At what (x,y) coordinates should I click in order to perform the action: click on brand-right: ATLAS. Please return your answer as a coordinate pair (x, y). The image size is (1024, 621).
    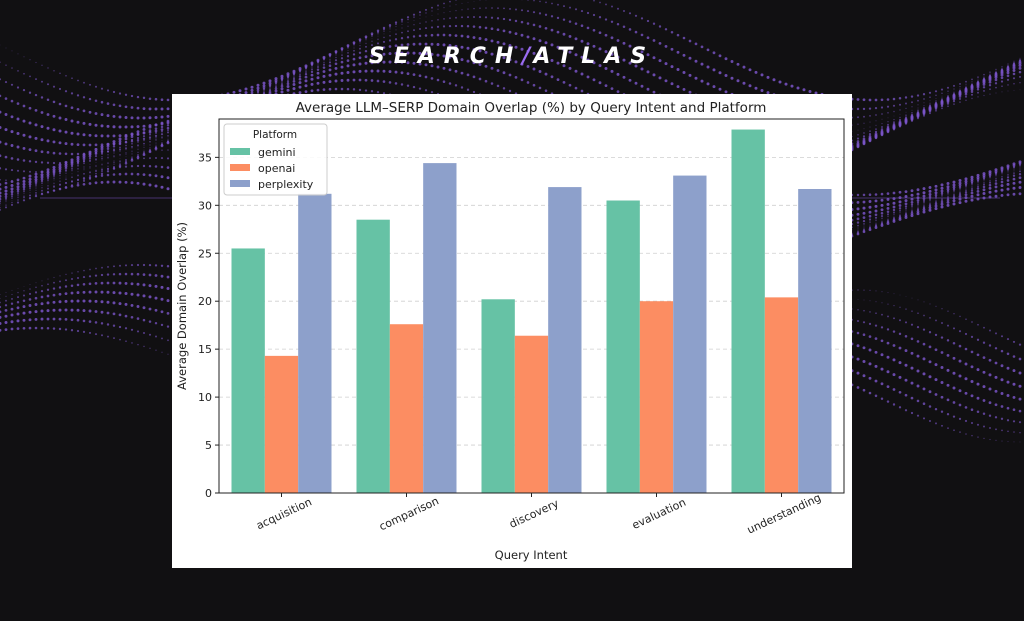
    Looking at the image, I should click on (594, 56).